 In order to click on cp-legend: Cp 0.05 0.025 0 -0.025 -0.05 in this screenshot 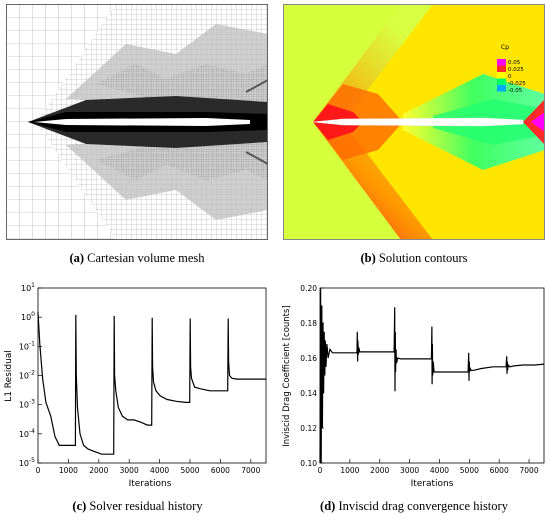, I will do `click(511, 69)`.